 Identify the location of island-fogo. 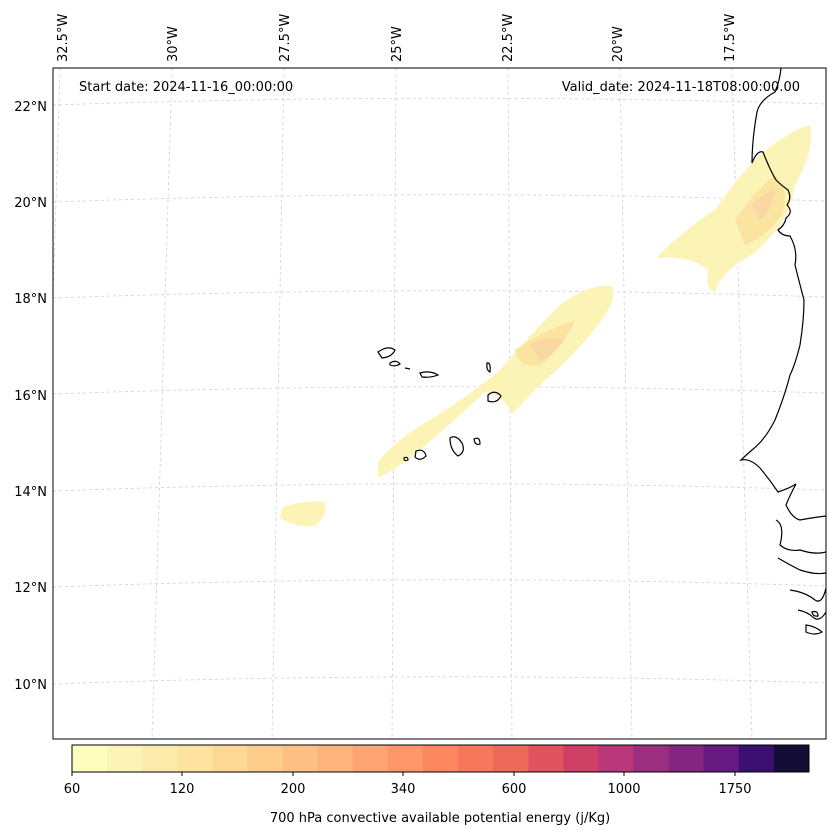
(420, 454).